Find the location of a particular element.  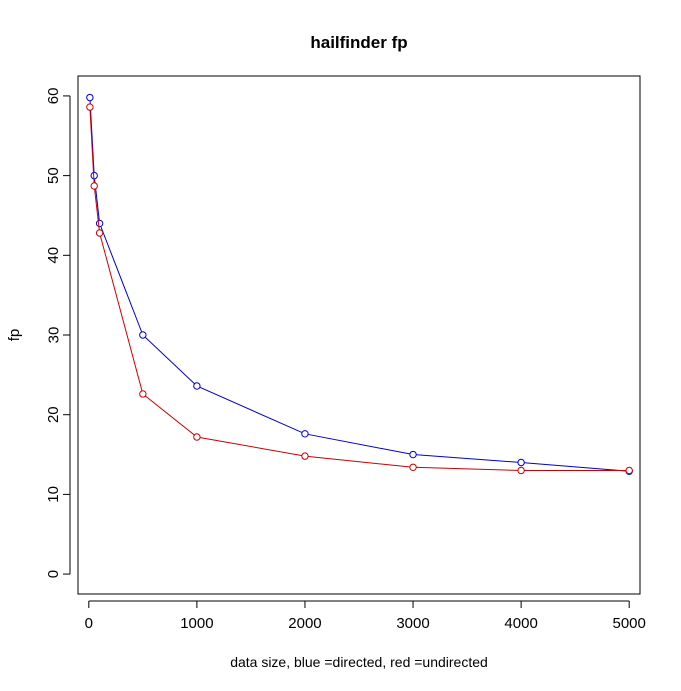

x-tick-label: 5000 is located at coordinates (629, 623).